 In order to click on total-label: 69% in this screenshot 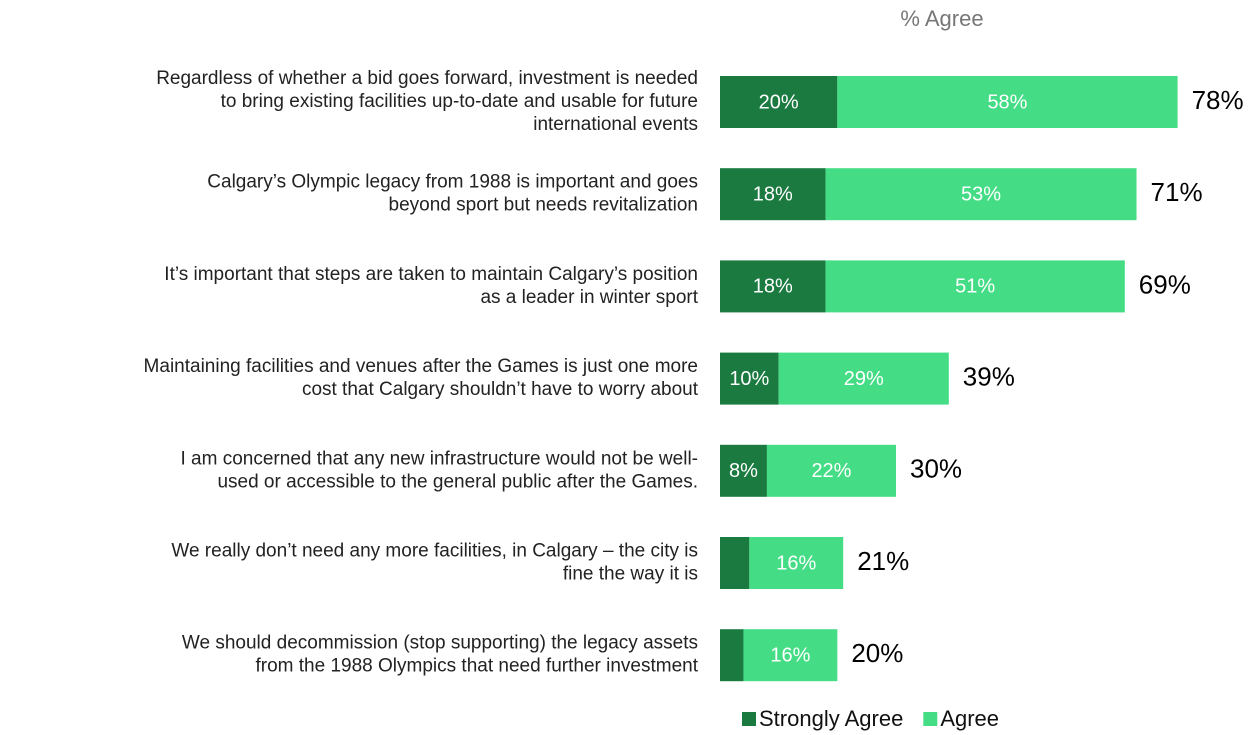, I will do `click(1165, 284)`.